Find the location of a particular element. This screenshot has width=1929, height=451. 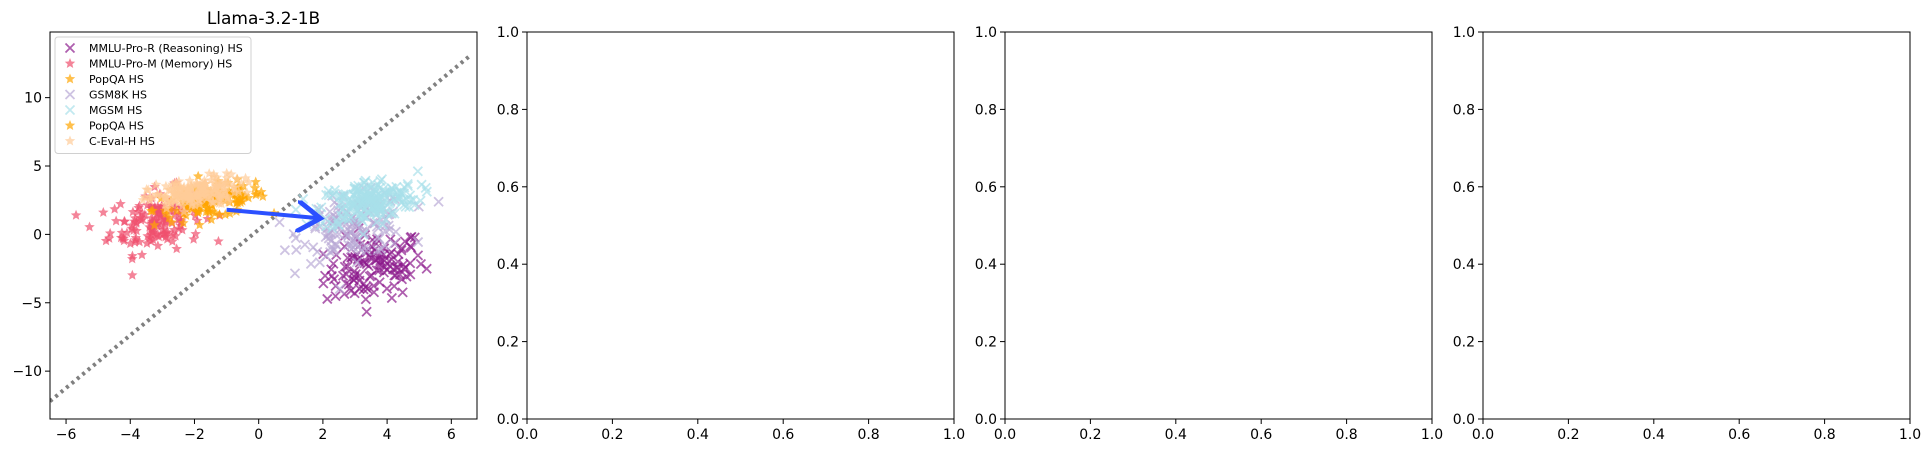

legend-entry: MMLU-Pro-R (Reasoning) HS is located at coordinates (153, 48).